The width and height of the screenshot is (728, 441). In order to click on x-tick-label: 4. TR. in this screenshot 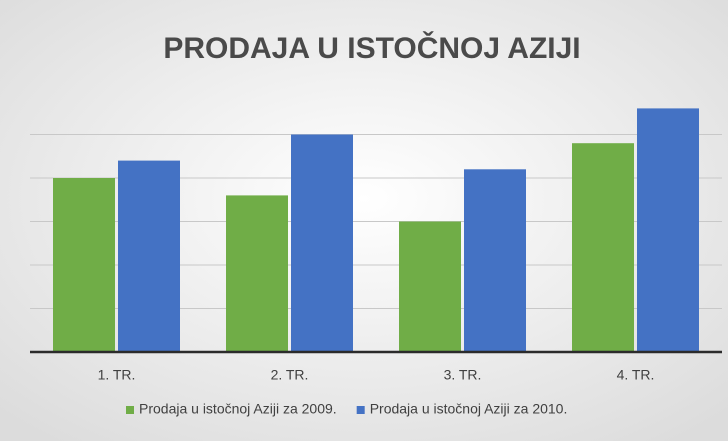, I will do `click(636, 375)`.